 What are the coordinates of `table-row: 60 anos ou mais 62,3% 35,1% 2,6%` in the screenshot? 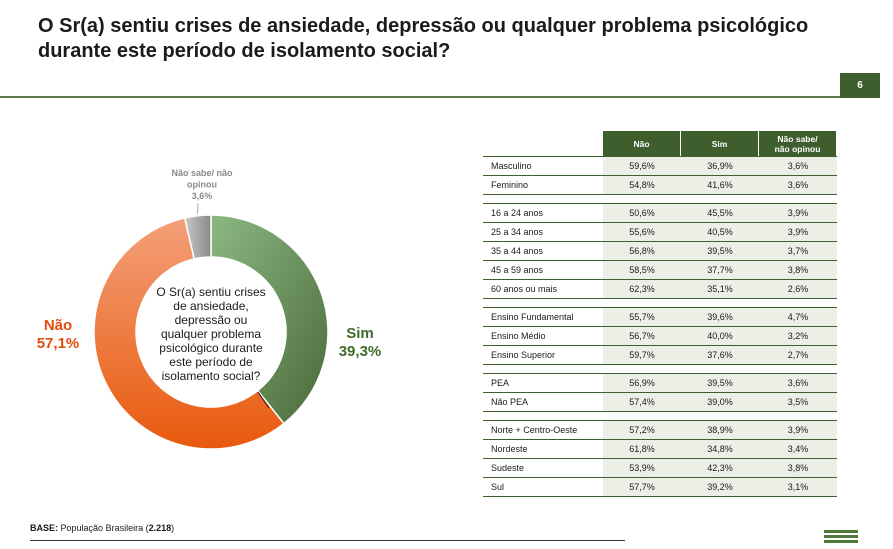 It's located at (660, 289).